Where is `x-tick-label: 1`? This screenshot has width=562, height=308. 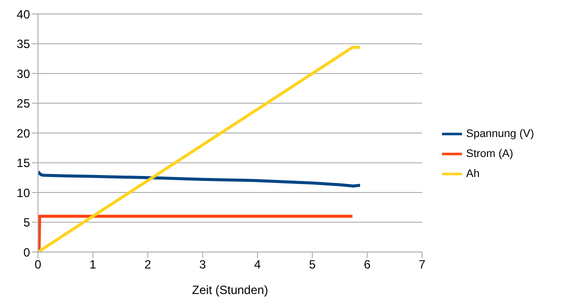
x-tick-label: 1 is located at coordinates (93, 265).